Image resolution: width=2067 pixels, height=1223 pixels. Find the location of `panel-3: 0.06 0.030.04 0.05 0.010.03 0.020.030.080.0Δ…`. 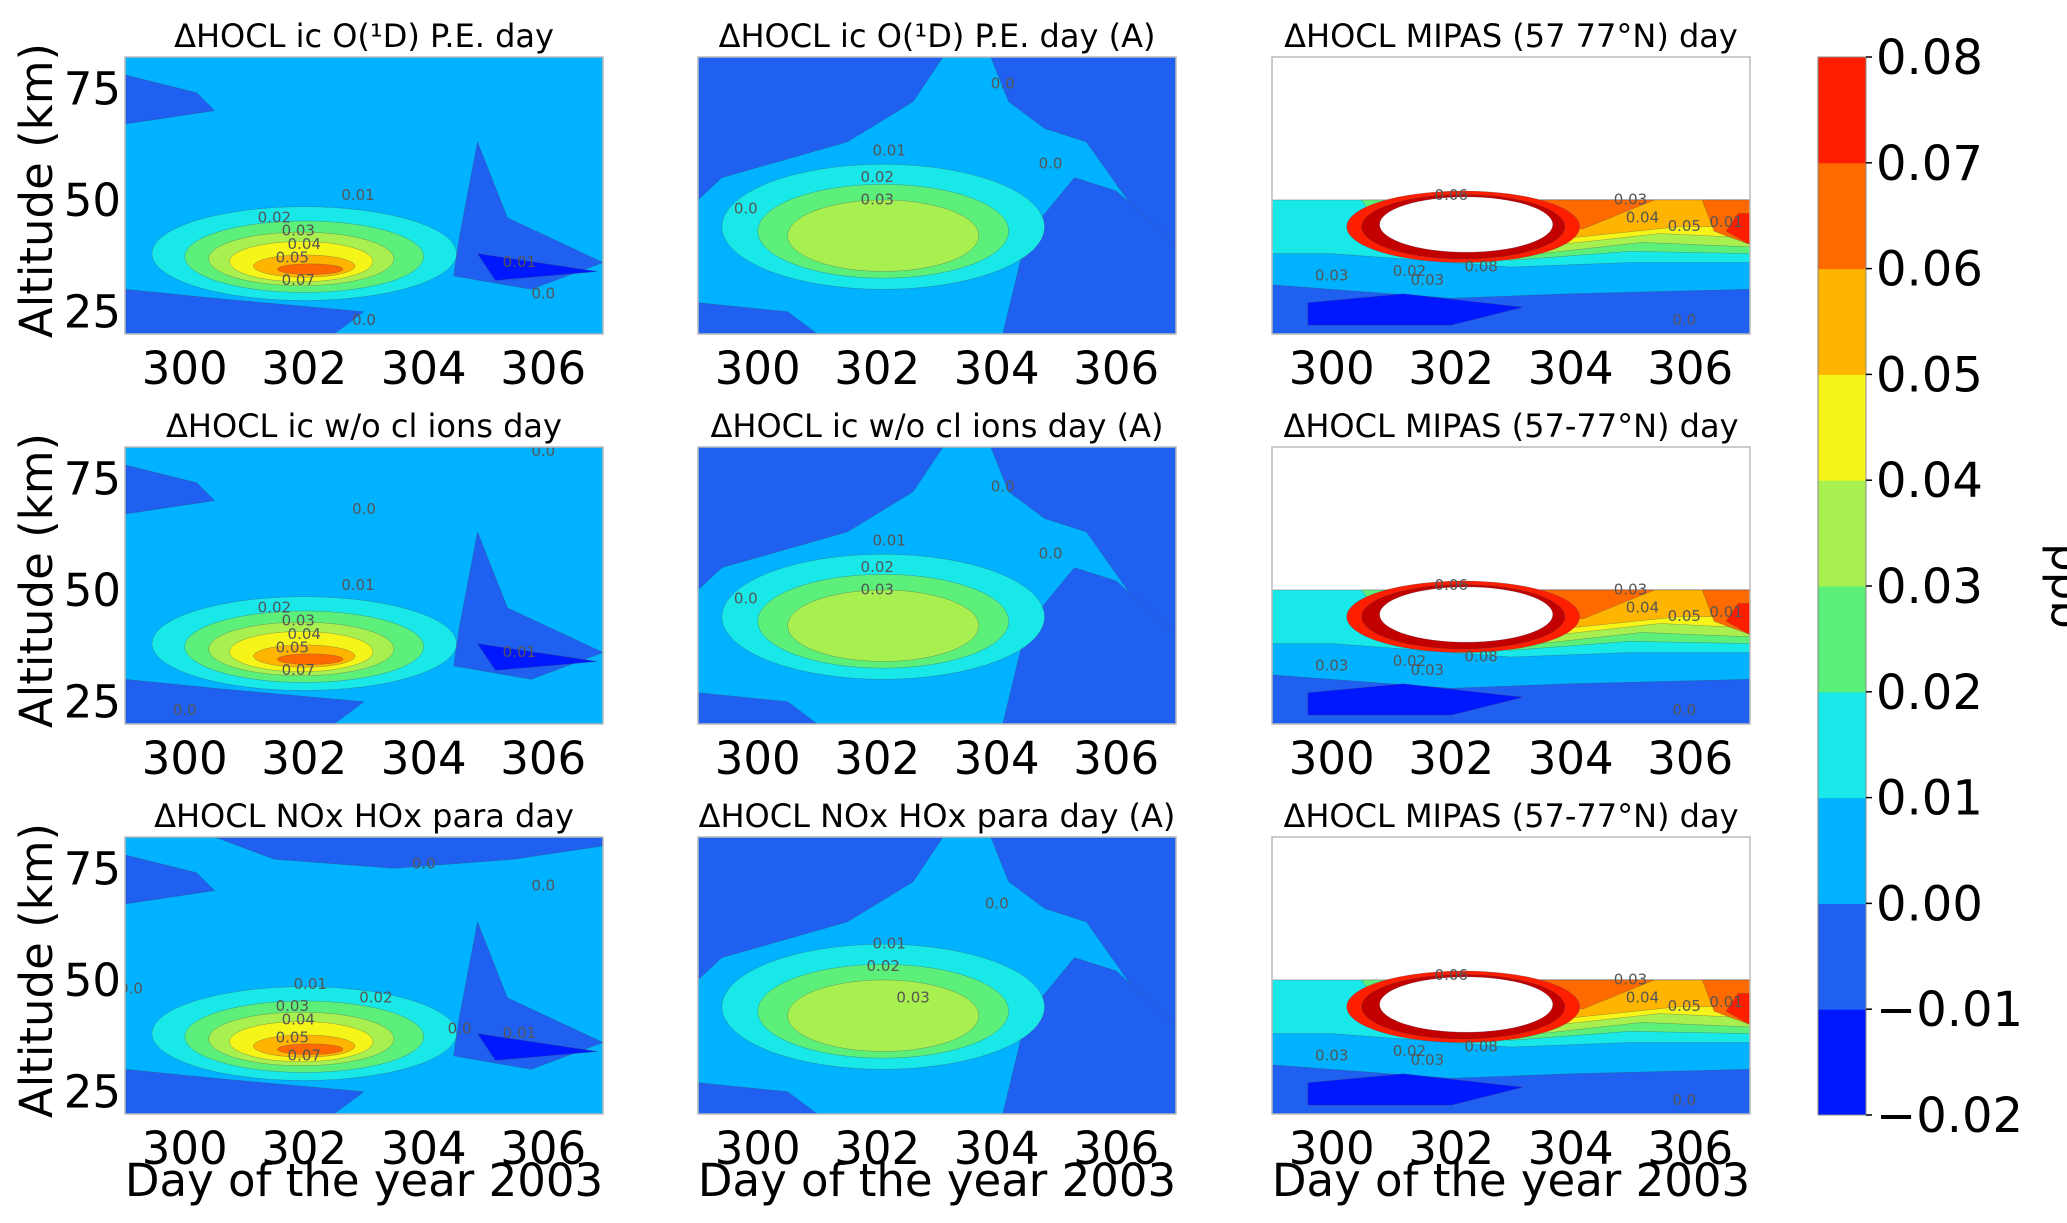

panel-3: 0.06 0.030.04 0.05 0.010.03 0.020.030.080.0Δ… is located at coordinates (1511, 206).